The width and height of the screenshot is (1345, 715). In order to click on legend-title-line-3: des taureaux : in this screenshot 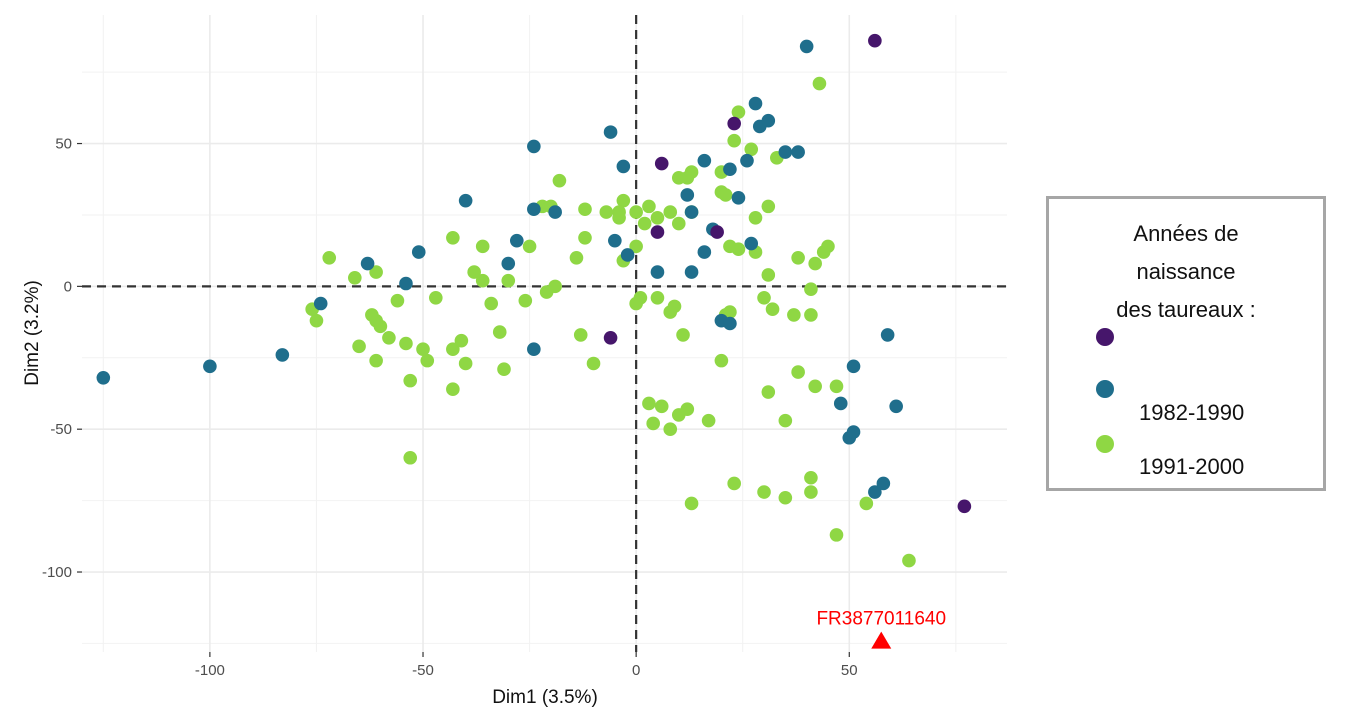, I will do `click(1186, 309)`.